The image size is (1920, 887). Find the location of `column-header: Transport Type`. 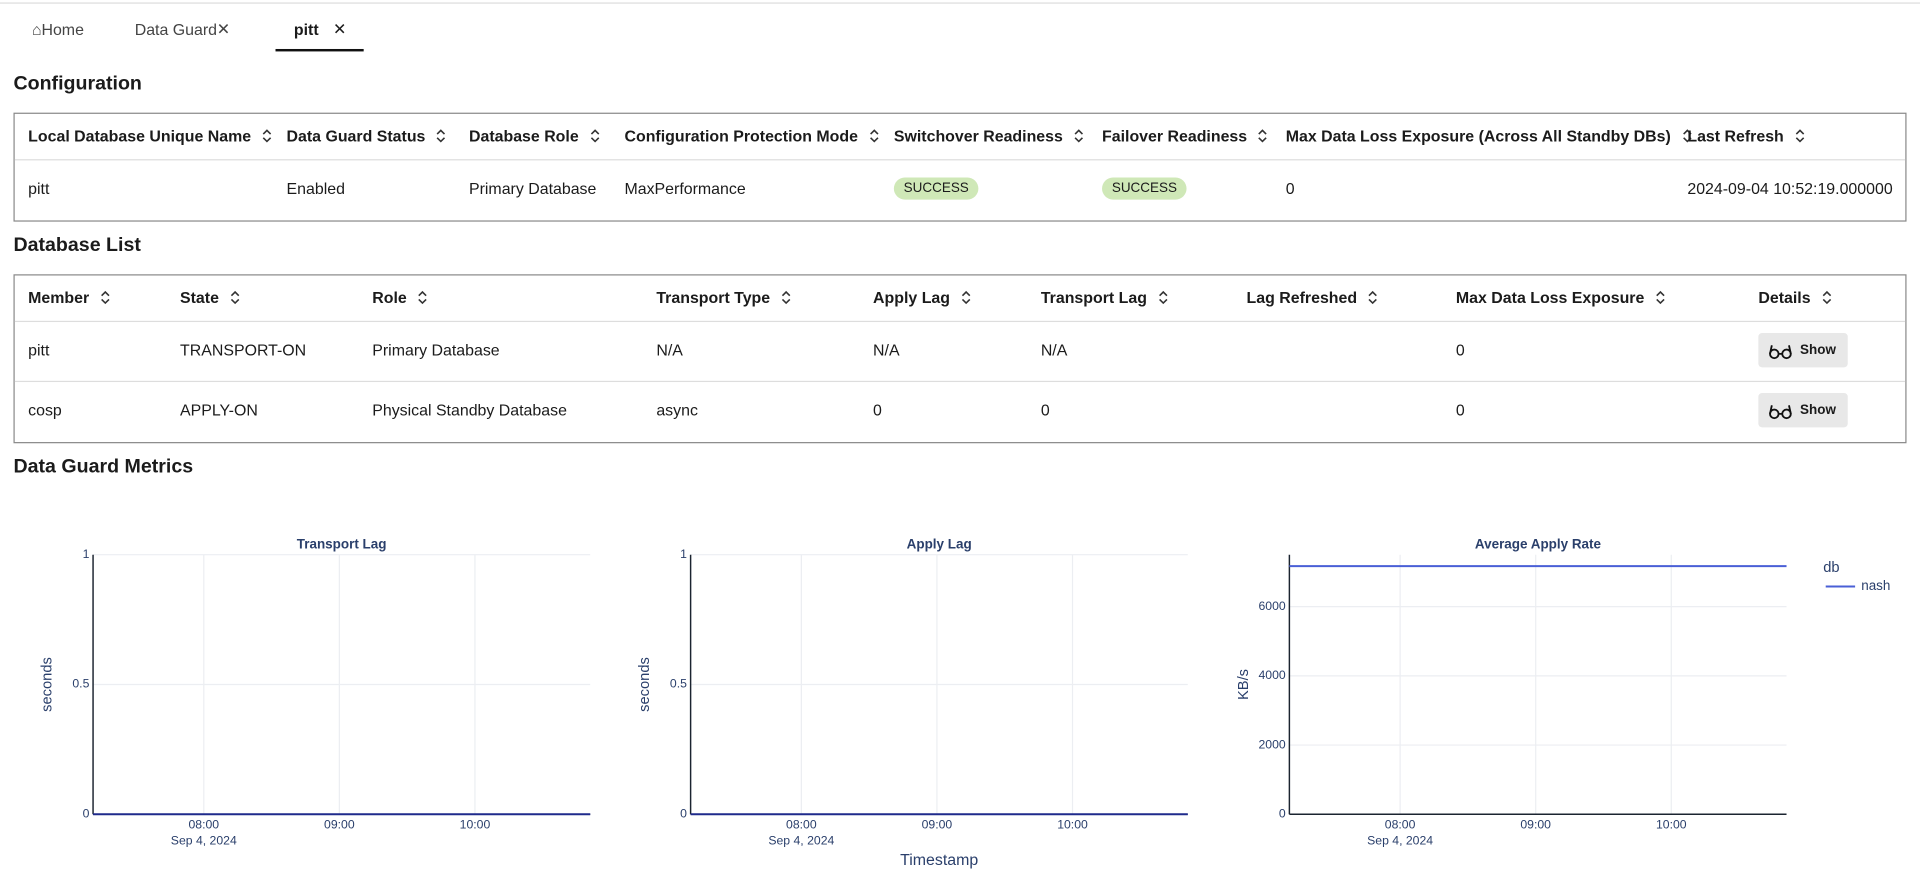

column-header: Transport Type is located at coordinates (713, 297).